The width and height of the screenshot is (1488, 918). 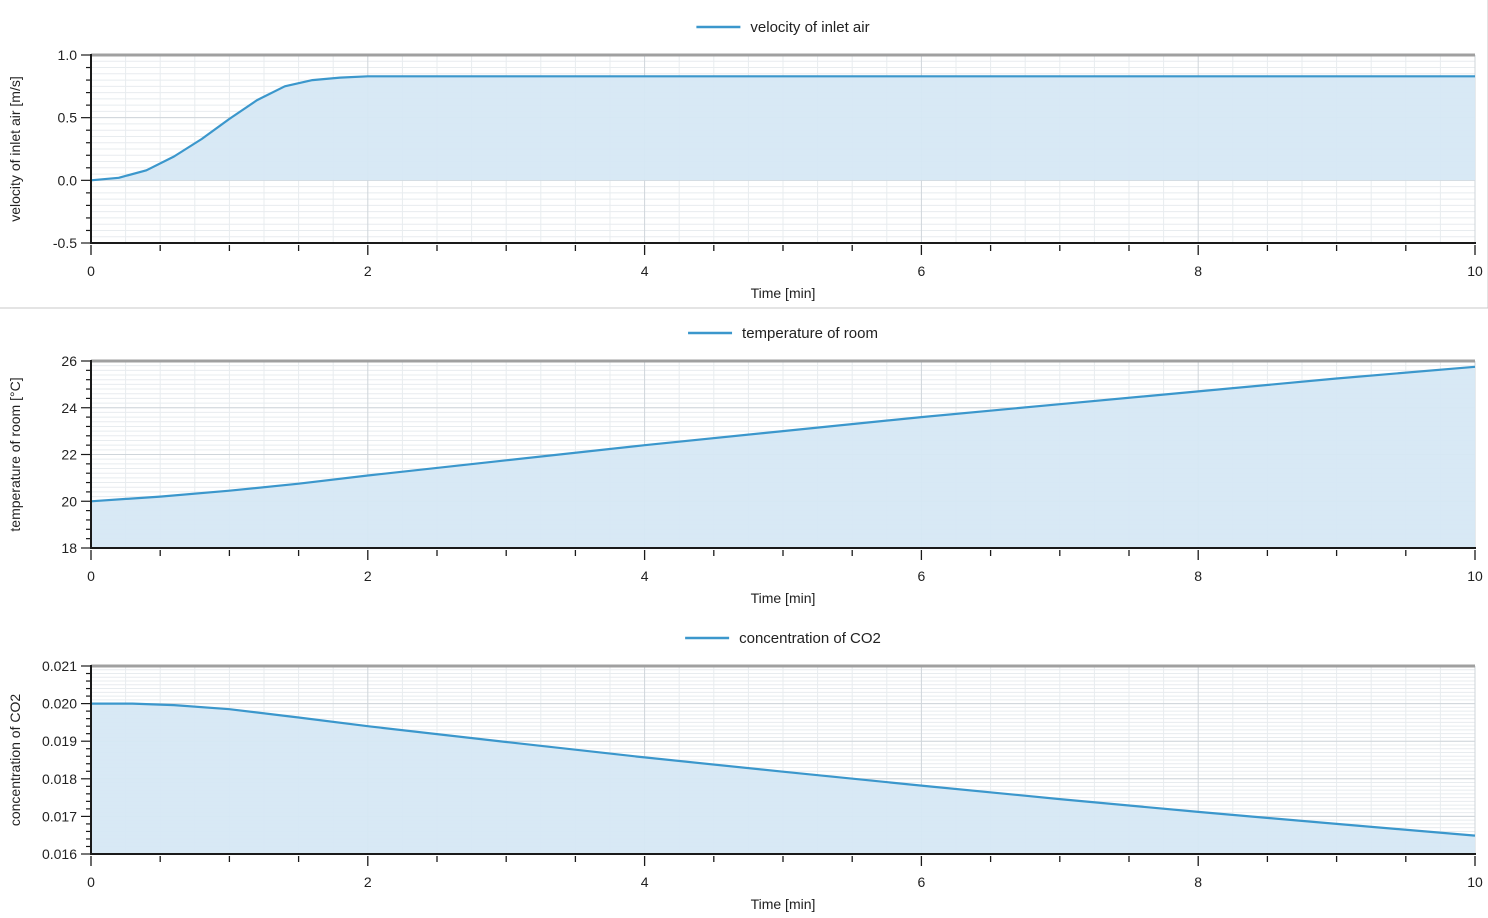 I want to click on velocity-legend-label: velocity of inlet air, so click(x=809, y=27).